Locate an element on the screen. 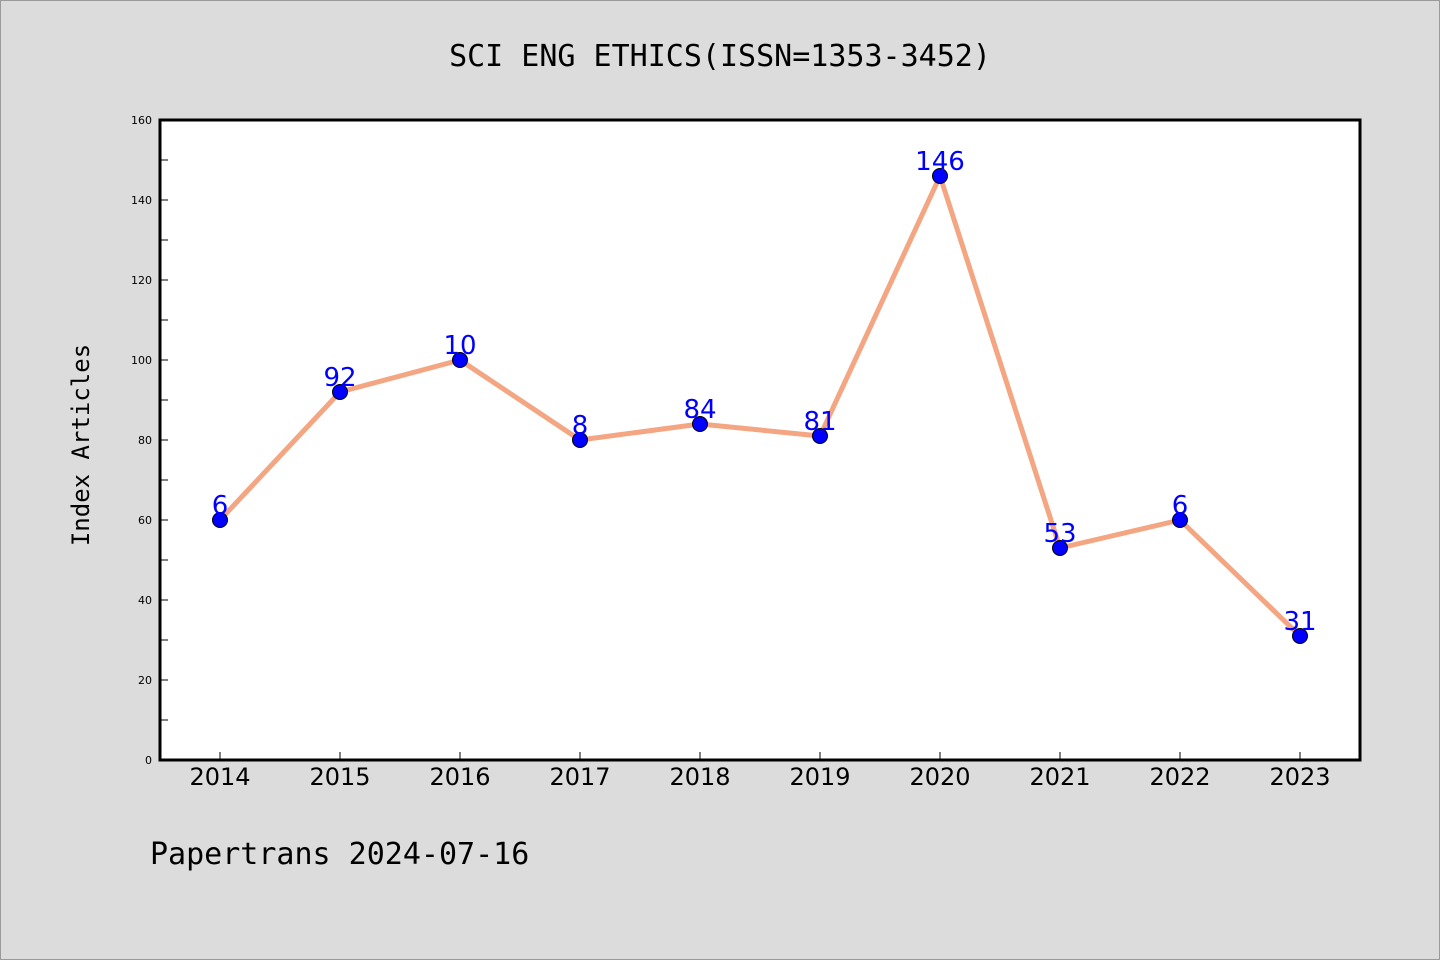 This screenshot has height=960, width=1440. y-tick-label: 120 is located at coordinates (141, 280).